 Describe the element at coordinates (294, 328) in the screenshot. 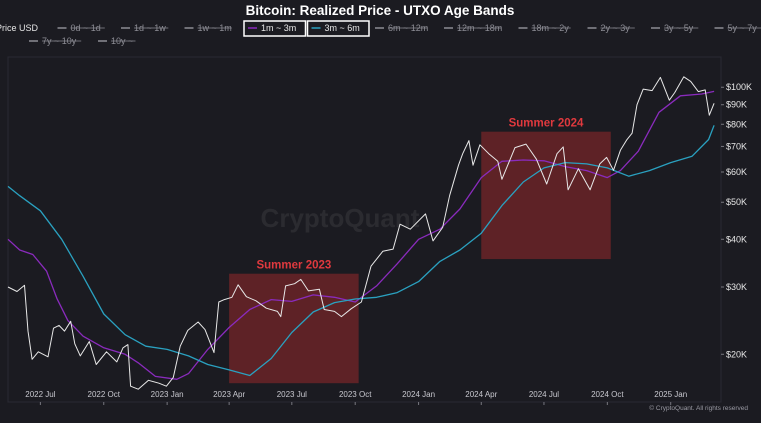

I see `highlight-box-summer-2023` at that location.